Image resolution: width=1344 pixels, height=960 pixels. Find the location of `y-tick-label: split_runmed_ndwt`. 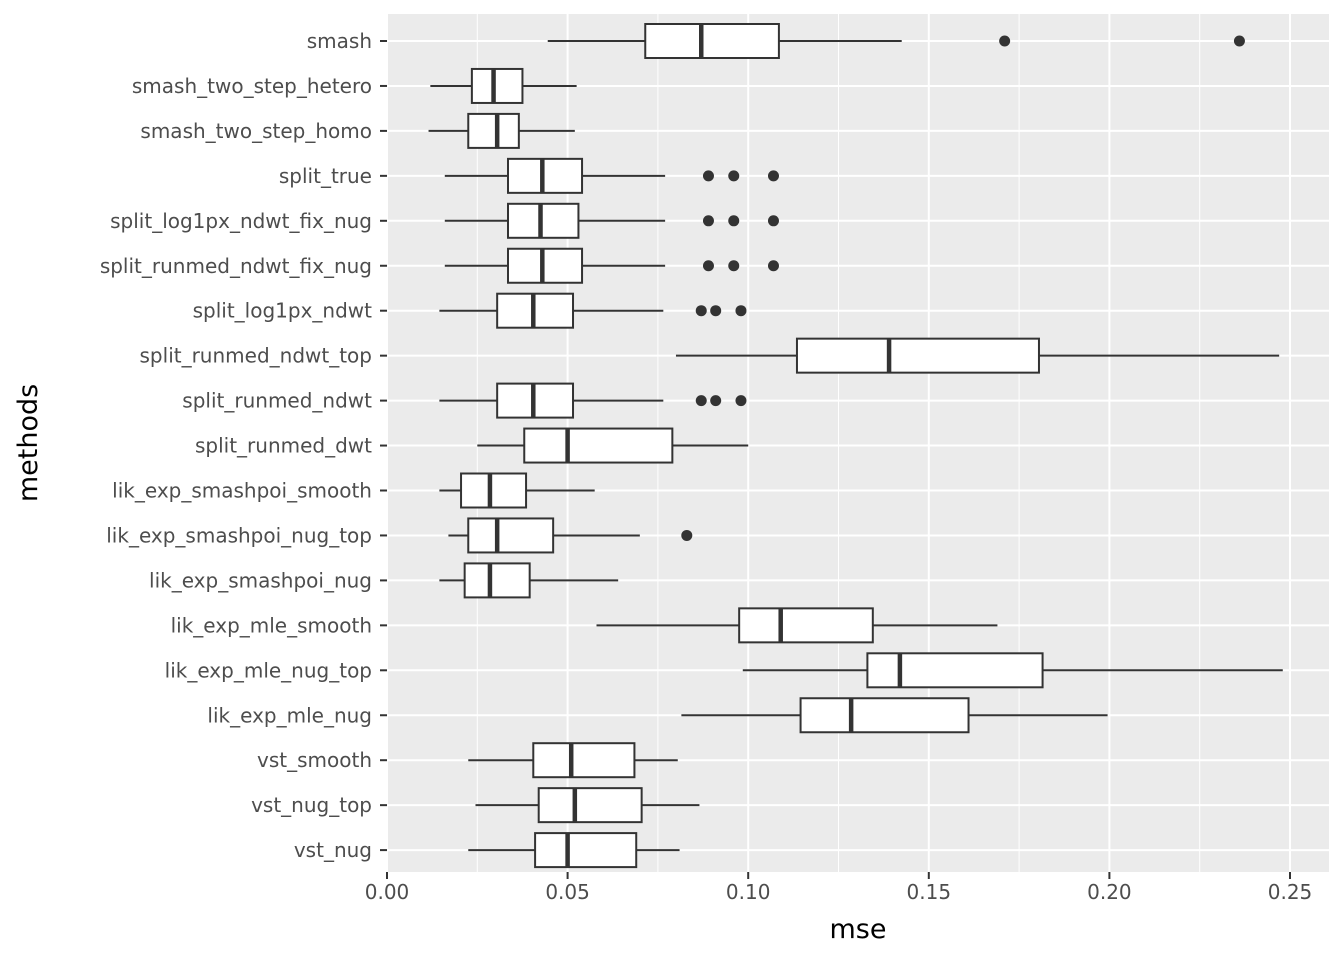

y-tick-label: split_runmed_ndwt is located at coordinates (277, 401).